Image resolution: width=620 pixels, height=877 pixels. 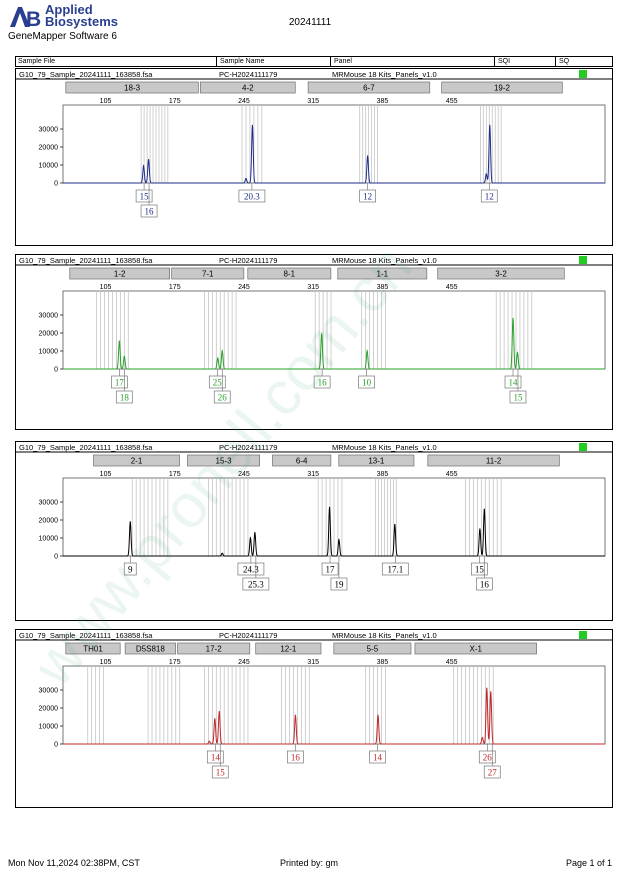 I want to click on allele-call-label: 17, so click(x=120, y=383).